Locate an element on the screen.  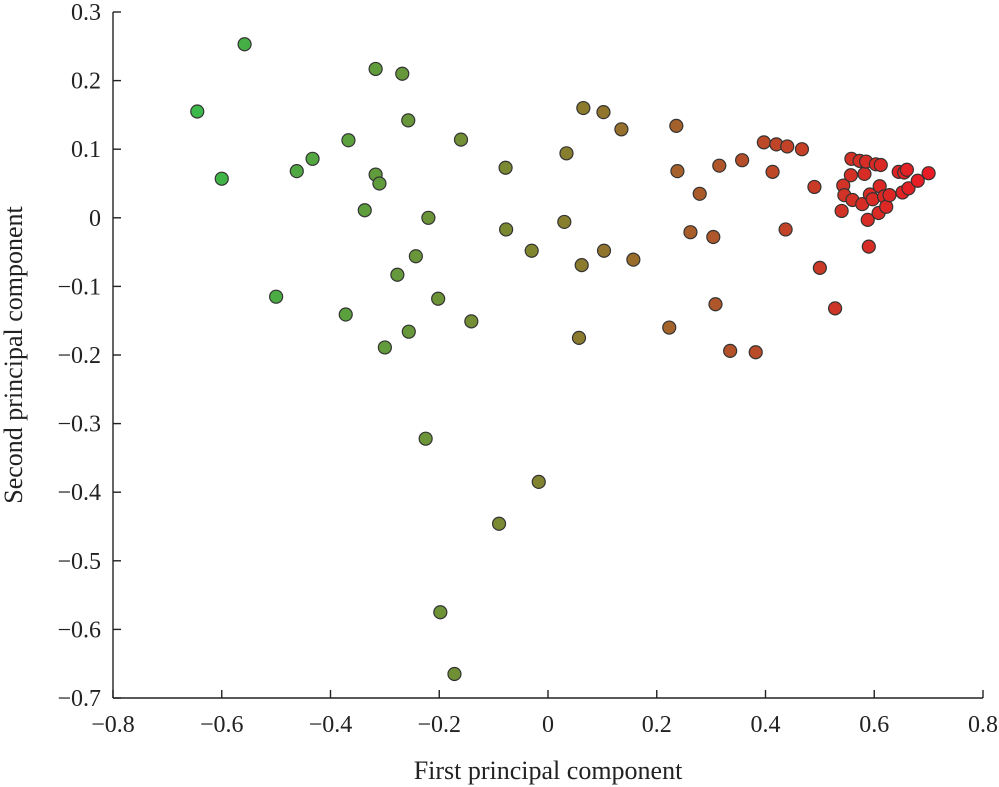
y-tick-label: −0.5 is located at coordinates (79, 562).